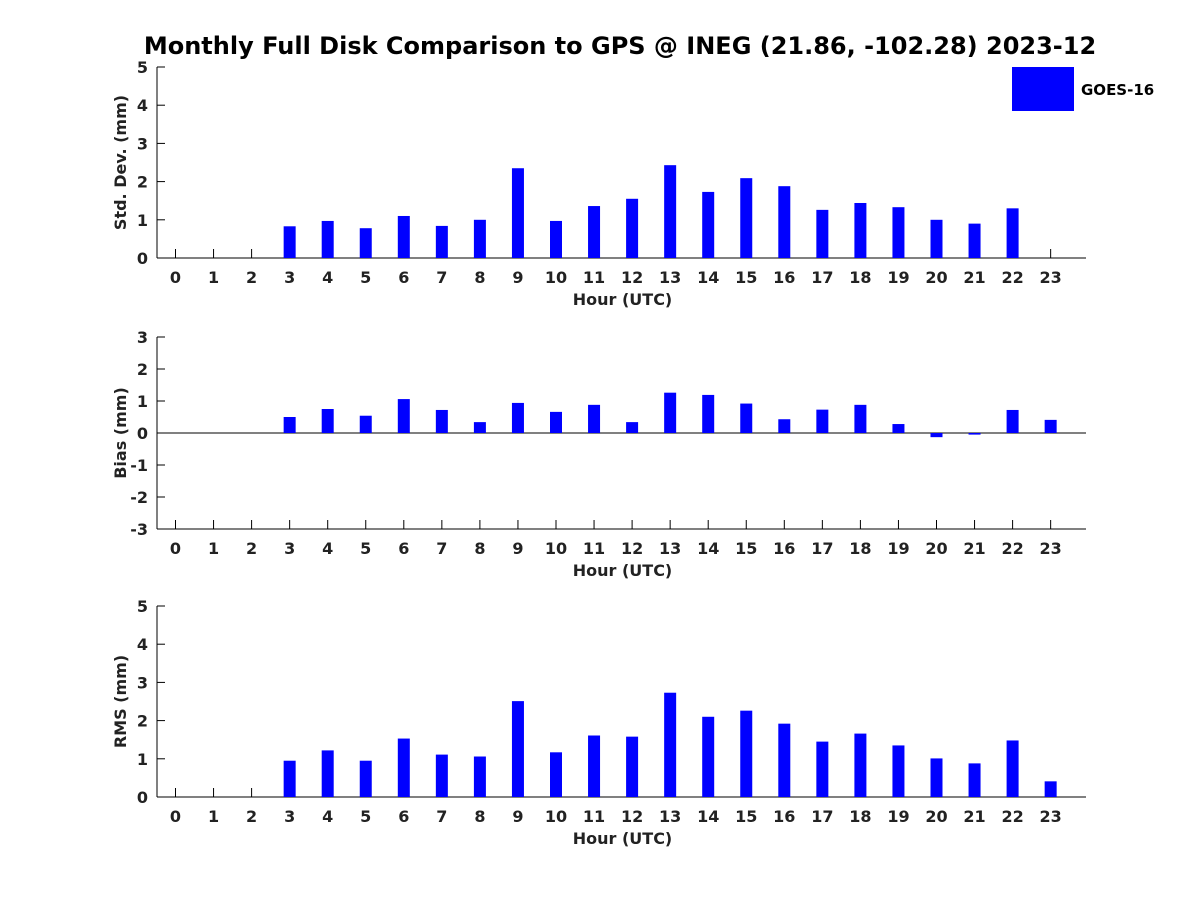 The width and height of the screenshot is (1200, 900). Describe the element at coordinates (1012, 548) in the screenshot. I see `bias-x-tick-label: 22` at that location.